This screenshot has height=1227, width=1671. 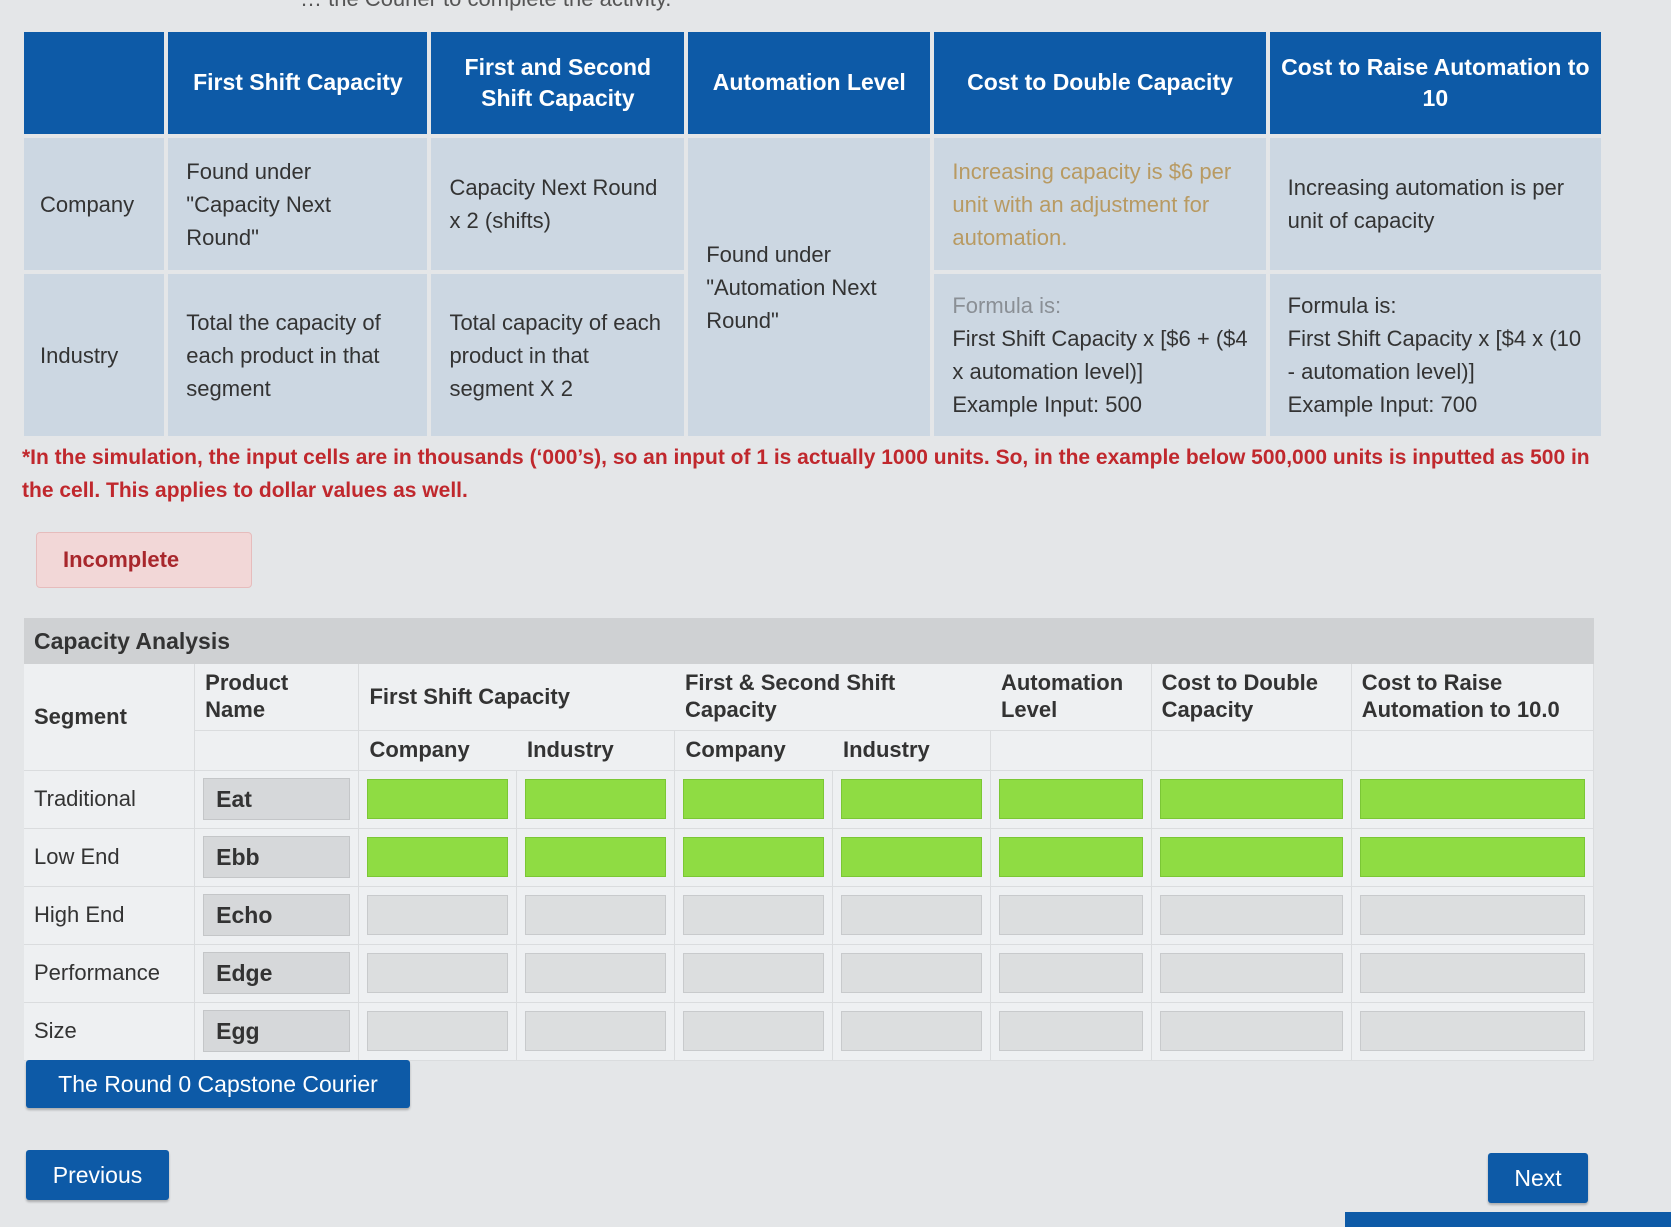 I want to click on subheader-company-1: Company, so click(x=437, y=750).